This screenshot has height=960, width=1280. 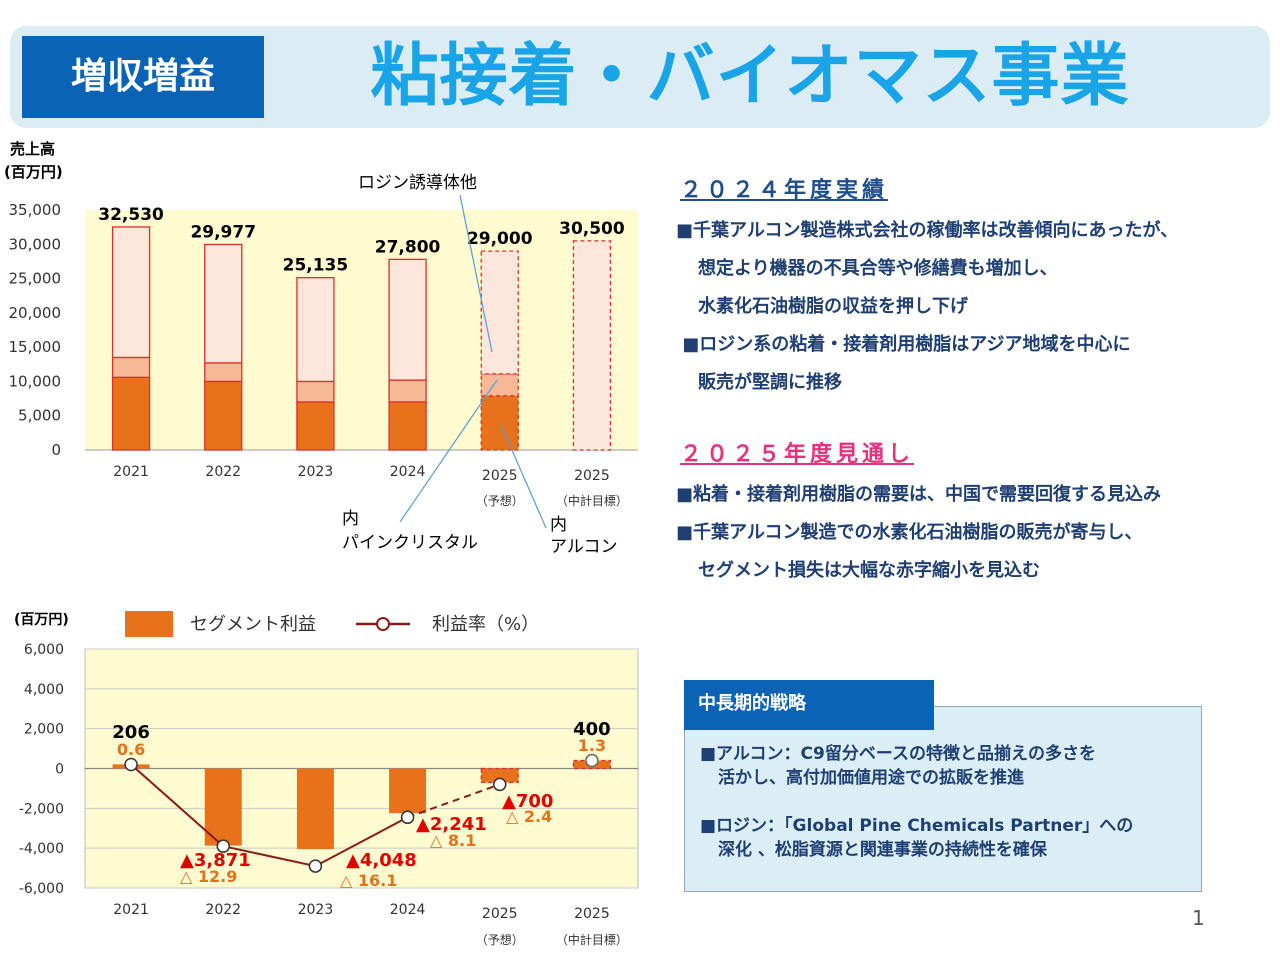 I want to click on outlook-line: ■粘着・接着剤用樹脂の需要は、中国で需要回復する見込み, so click(x=919, y=494).